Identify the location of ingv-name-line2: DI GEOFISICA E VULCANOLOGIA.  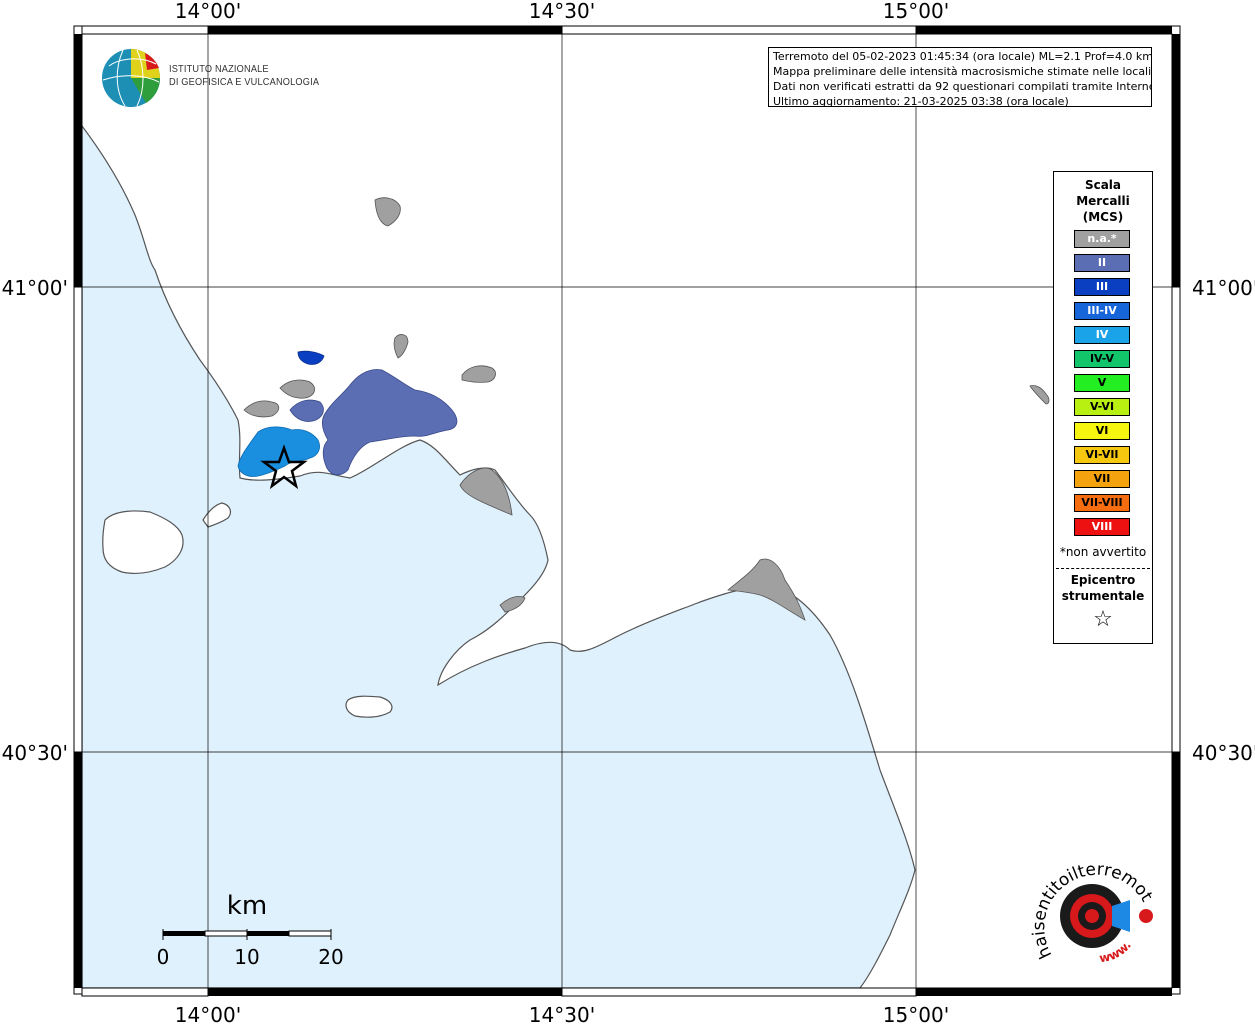
(244, 82).